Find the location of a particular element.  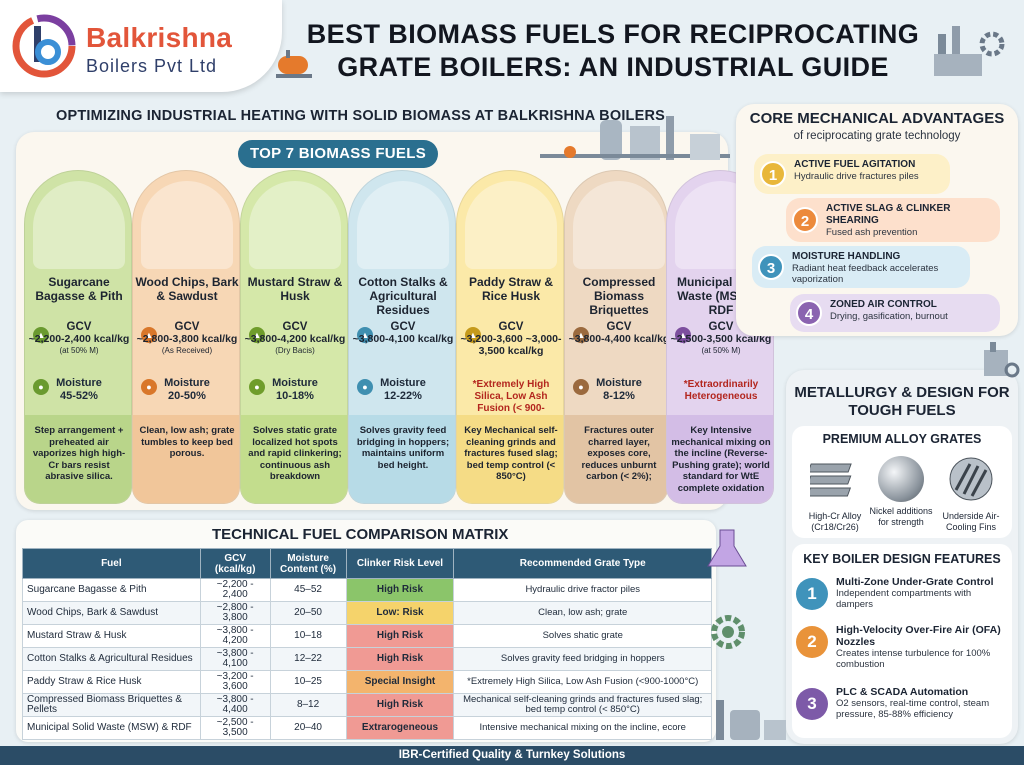

alloy-item-fins: Underside Air-Cooling Fins is located at coordinates (971, 494).